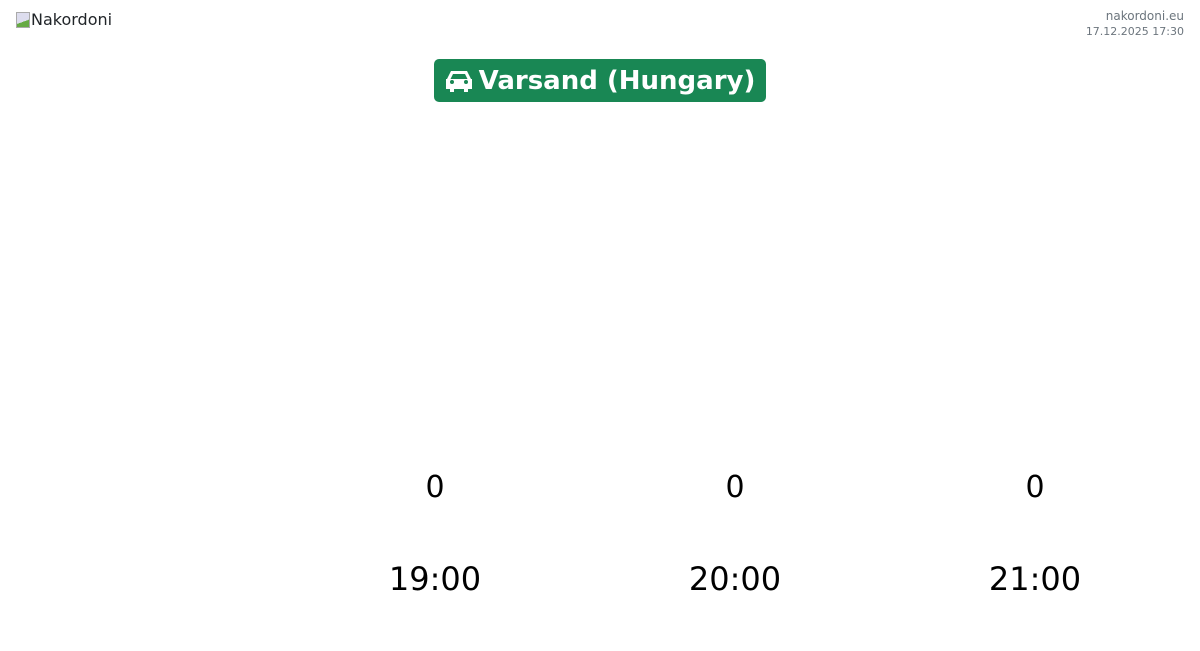  What do you see at coordinates (72, 19) in the screenshot?
I see `logo-alt-text: Nakordoni` at bounding box center [72, 19].